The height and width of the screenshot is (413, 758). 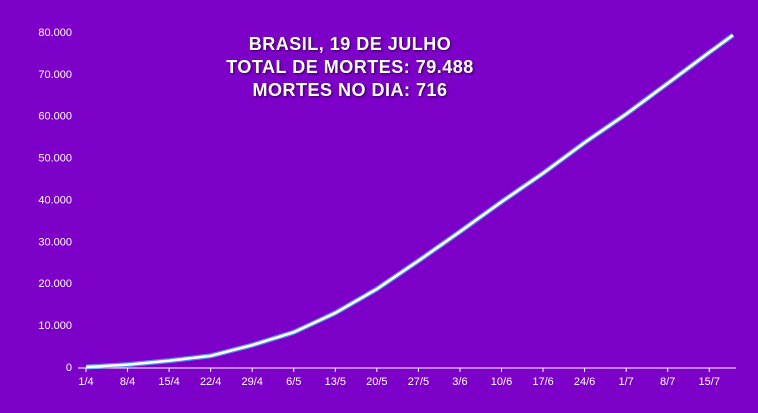 I want to click on x-tick-label: 10/6, so click(x=501, y=382).